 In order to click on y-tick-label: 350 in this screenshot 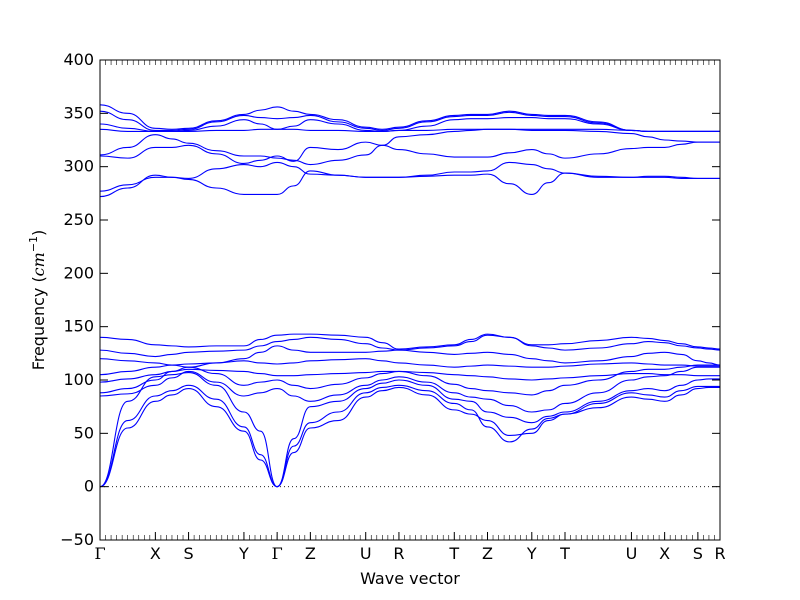, I will do `click(78, 112)`.